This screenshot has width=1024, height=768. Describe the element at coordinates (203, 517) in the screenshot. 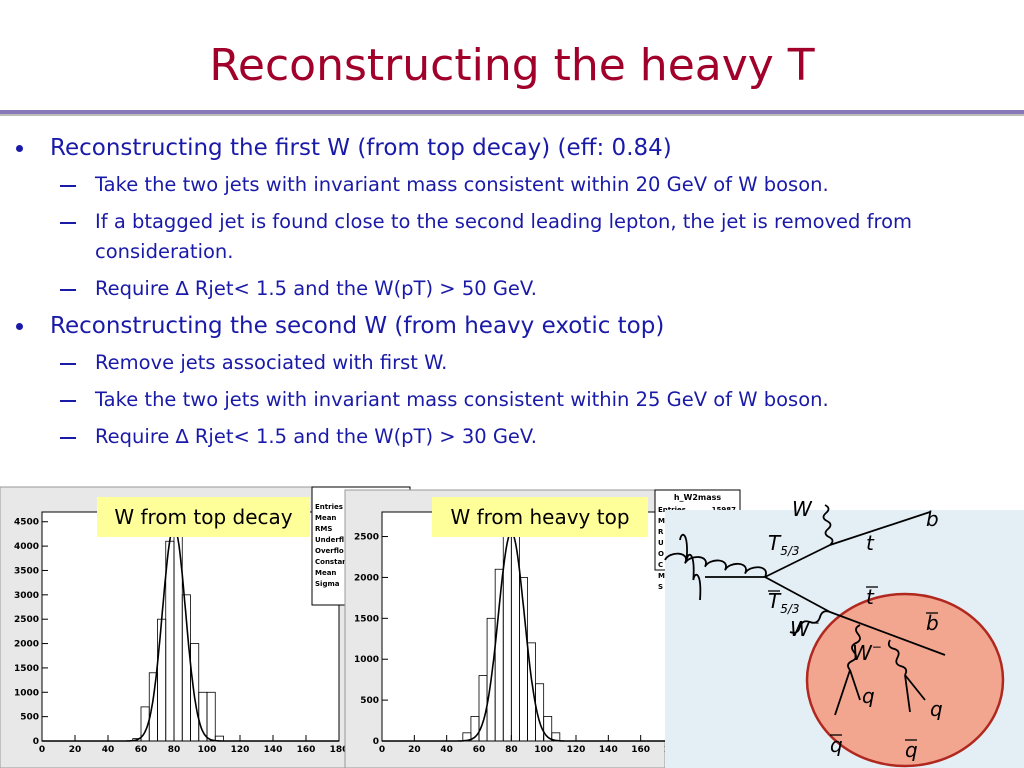

I see `annotation-box` at that location.